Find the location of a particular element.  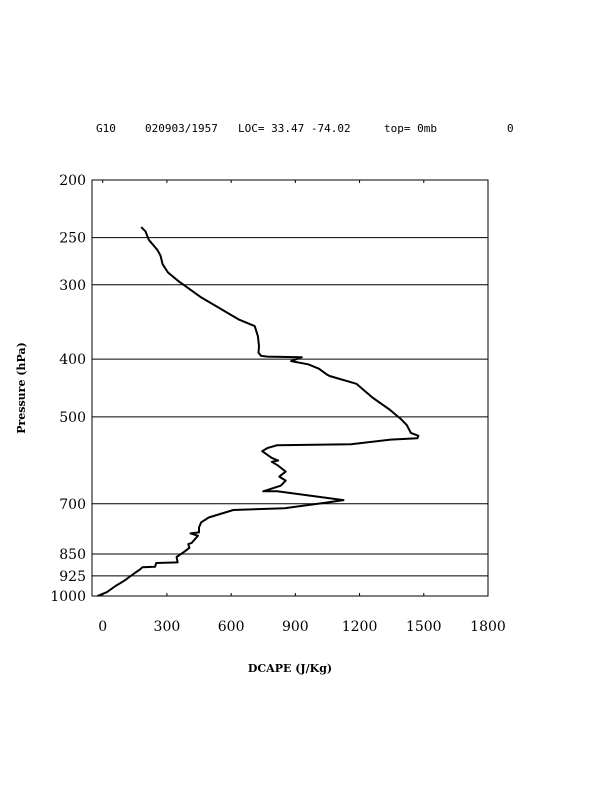

header-extra: 0 is located at coordinates (510, 128).